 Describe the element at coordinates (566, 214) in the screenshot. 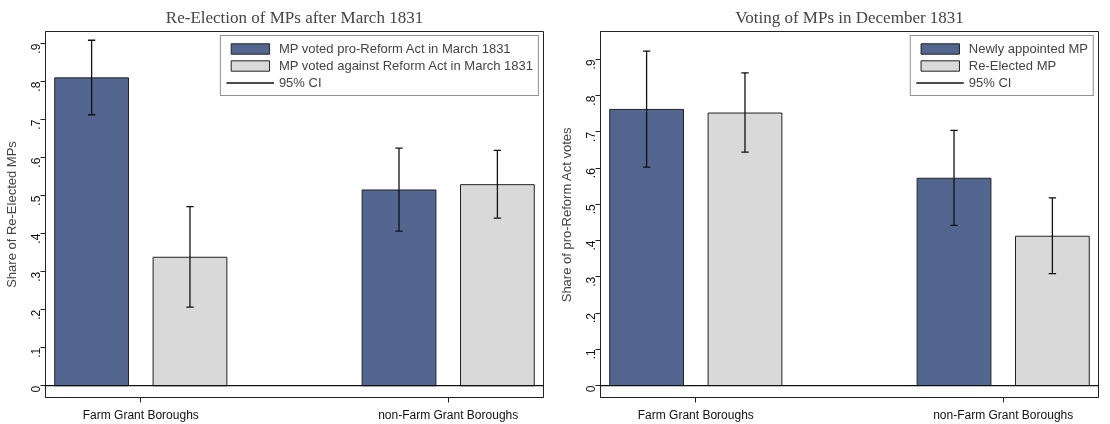

I see `y-axis-title: Share of pro-Reform Act votes` at that location.